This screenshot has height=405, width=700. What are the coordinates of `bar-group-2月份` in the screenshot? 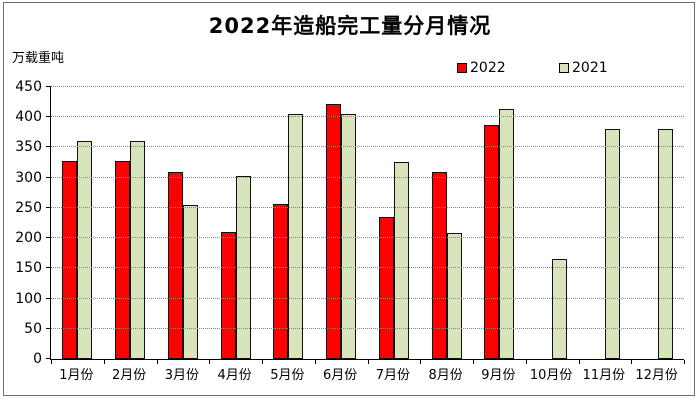 It's located at (130, 223).